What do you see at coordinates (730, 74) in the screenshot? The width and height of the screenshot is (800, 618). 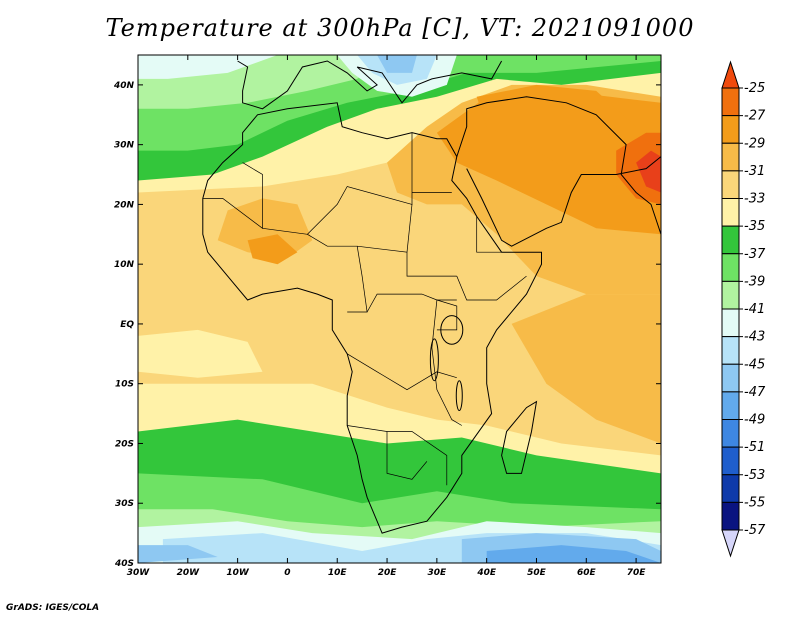 I see `colorbar-top-arrow` at bounding box center [730, 74].